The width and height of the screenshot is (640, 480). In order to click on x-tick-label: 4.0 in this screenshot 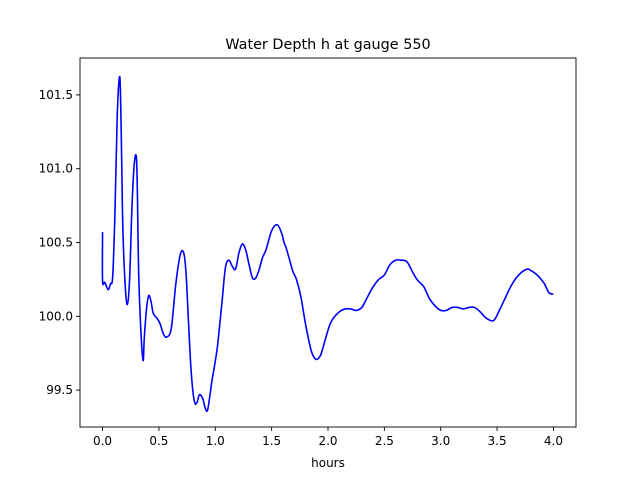, I will do `click(553, 441)`.